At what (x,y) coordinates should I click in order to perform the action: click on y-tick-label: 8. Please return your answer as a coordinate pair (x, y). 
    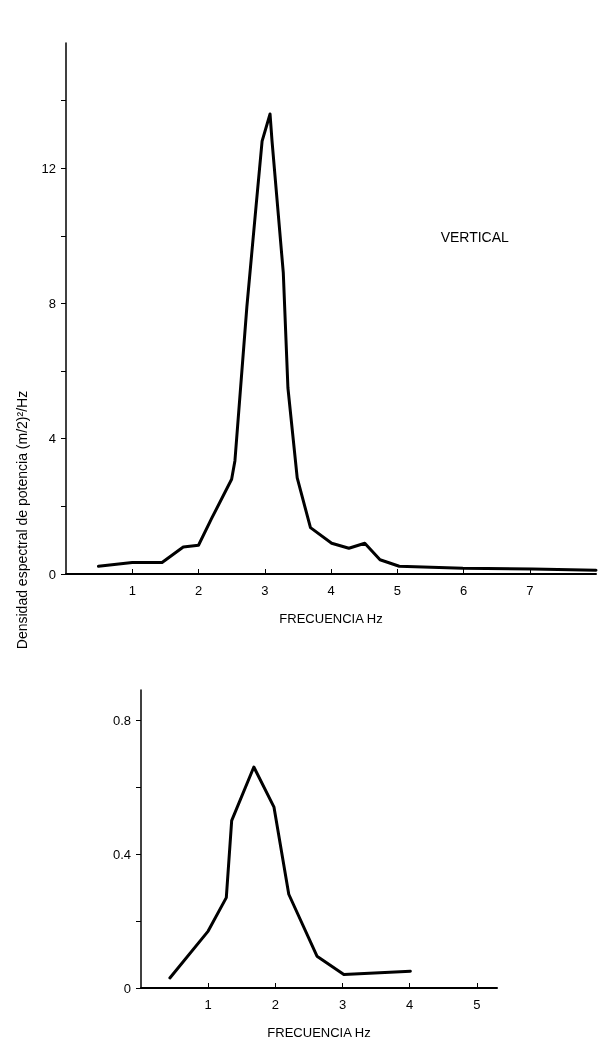
    Looking at the image, I should click on (52, 303).